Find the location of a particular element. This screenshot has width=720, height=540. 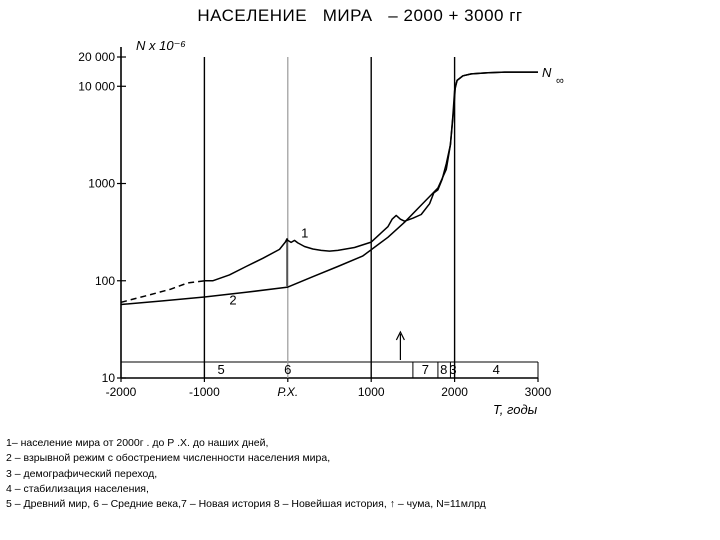

series-label-2: 2 is located at coordinates (232, 299).